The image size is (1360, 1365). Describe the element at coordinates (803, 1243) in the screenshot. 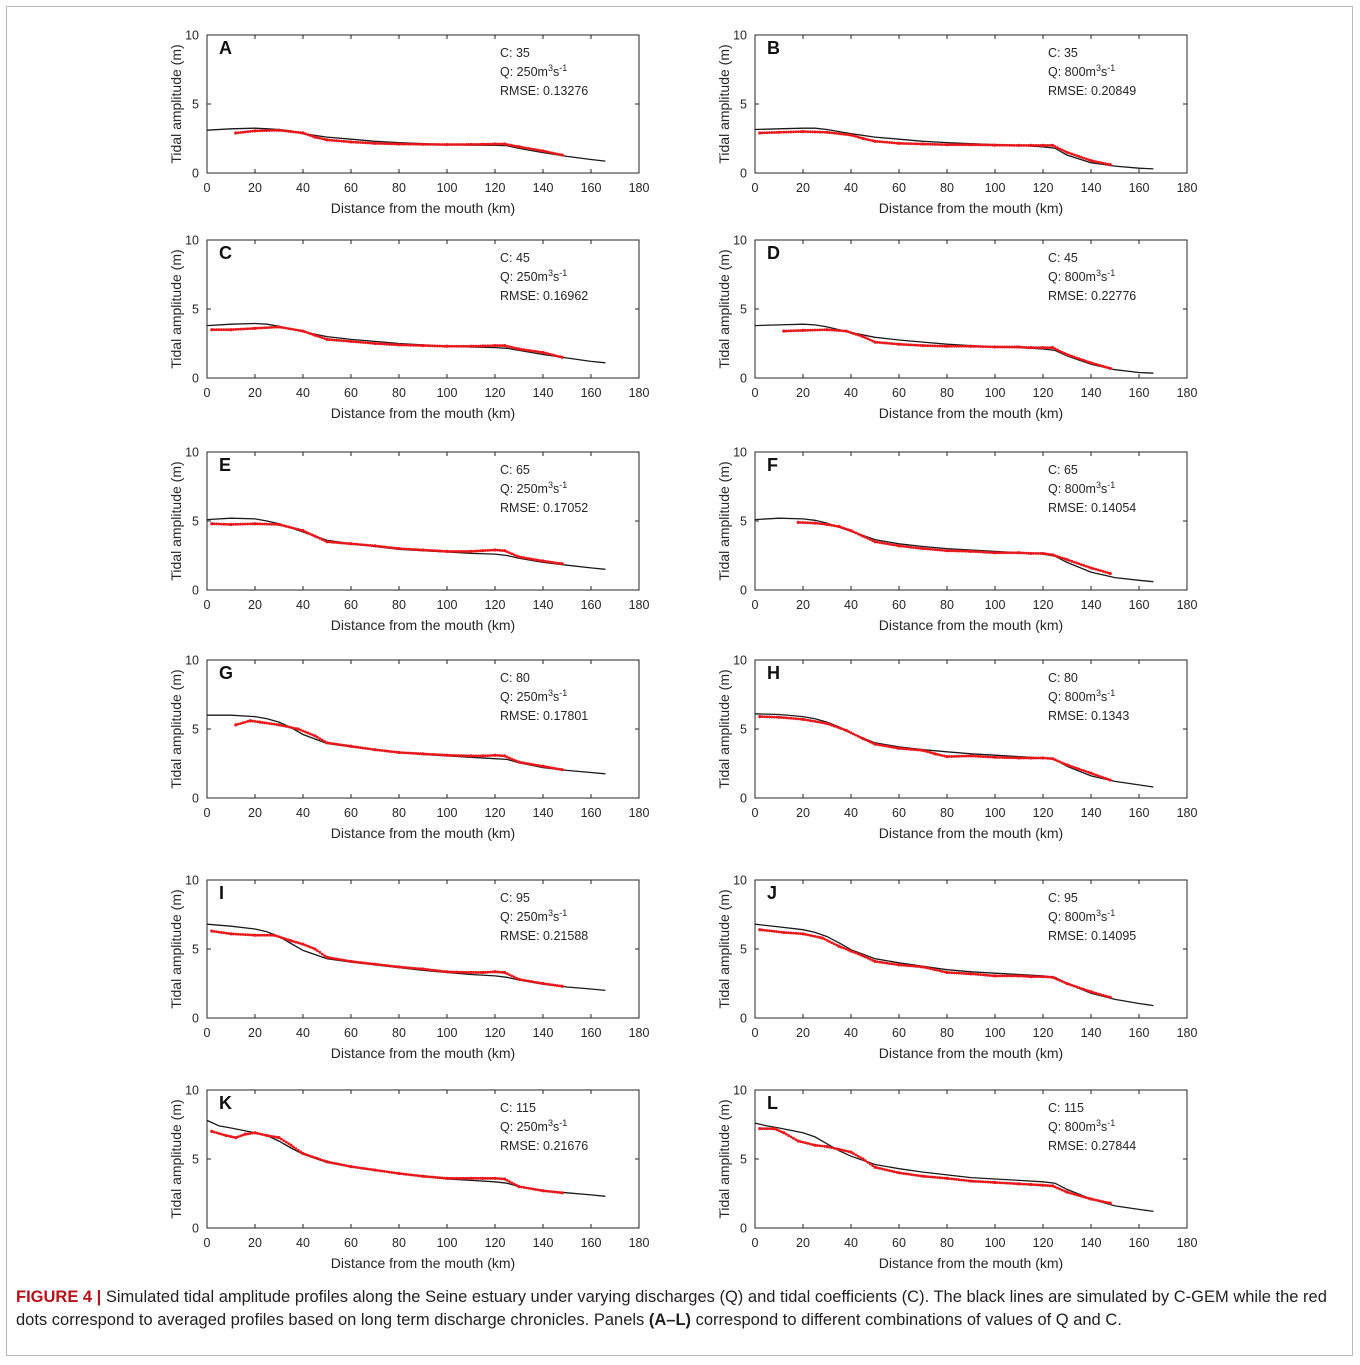

I see `x-tick-label: 20` at that location.